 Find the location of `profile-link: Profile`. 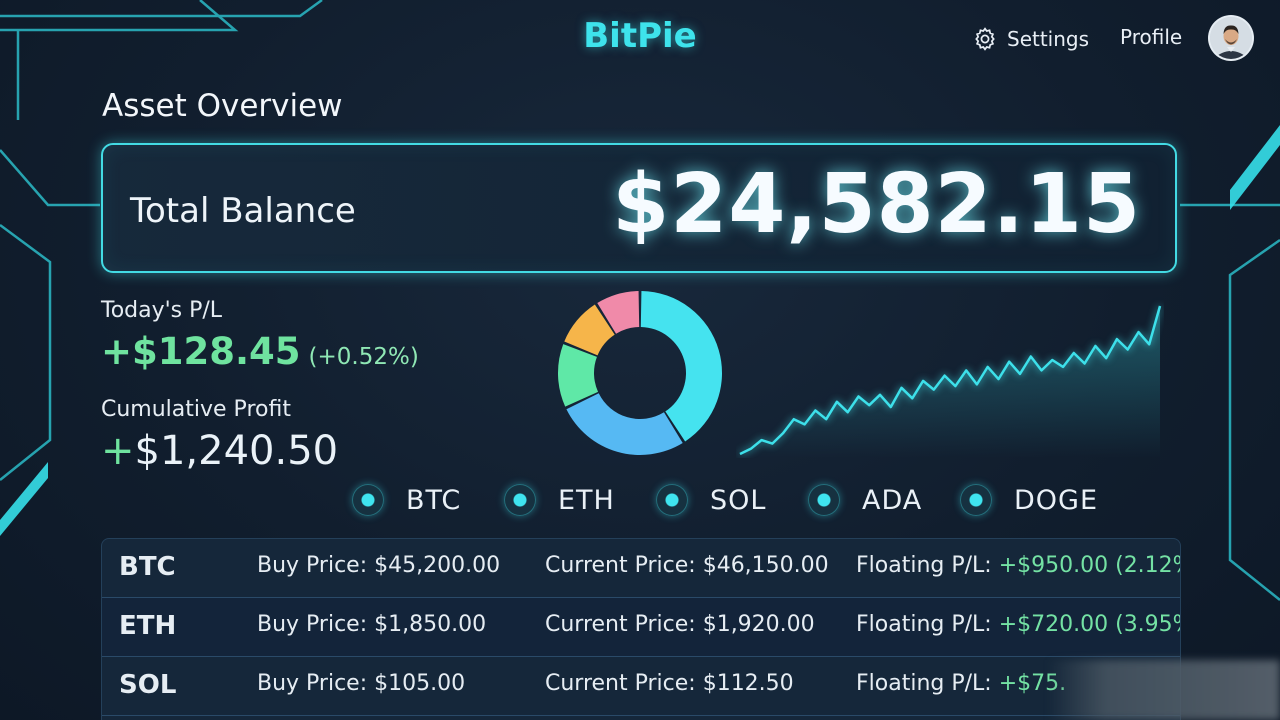

profile-link: Profile is located at coordinates (1151, 37).